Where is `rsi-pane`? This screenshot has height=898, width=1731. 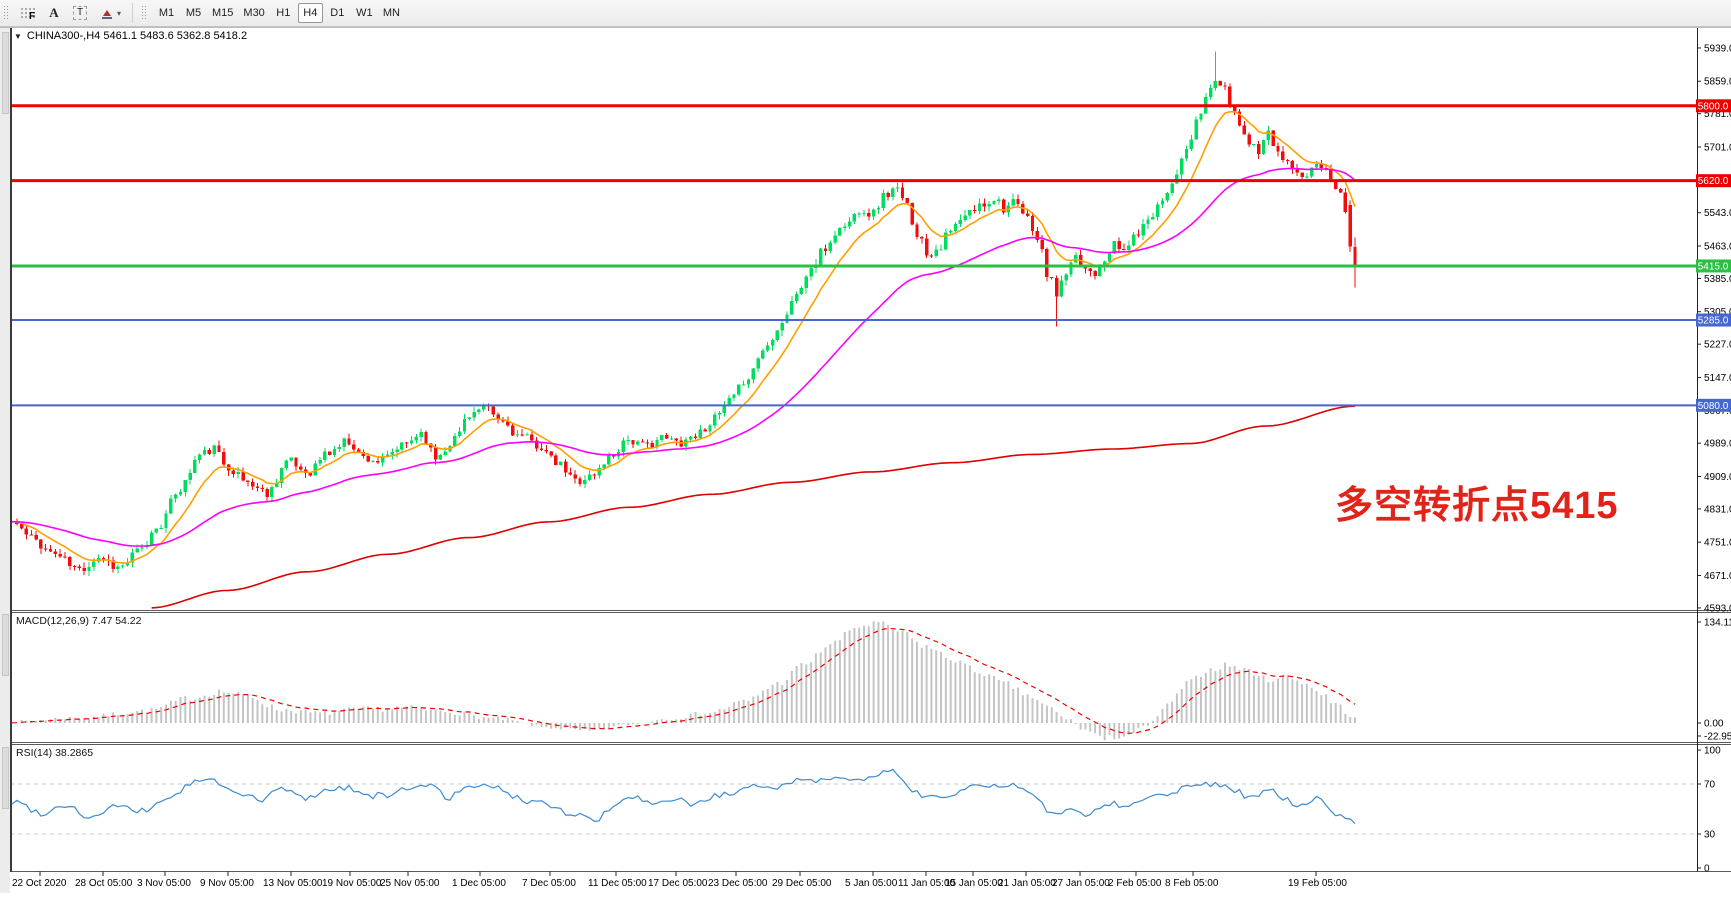 rsi-pane is located at coordinates (853, 801).